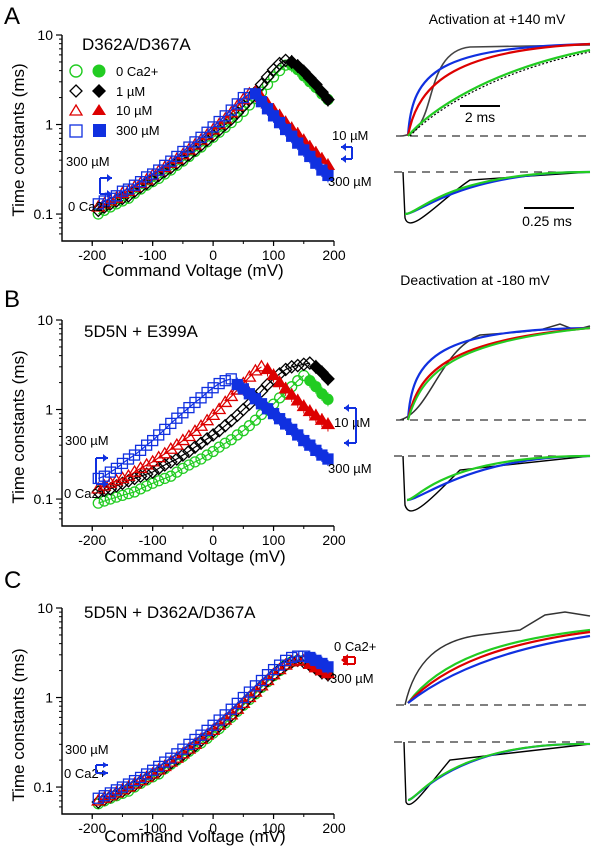  What do you see at coordinates (497, 19) in the screenshot?
I see `activation-title: Activation at +140 mV` at bounding box center [497, 19].